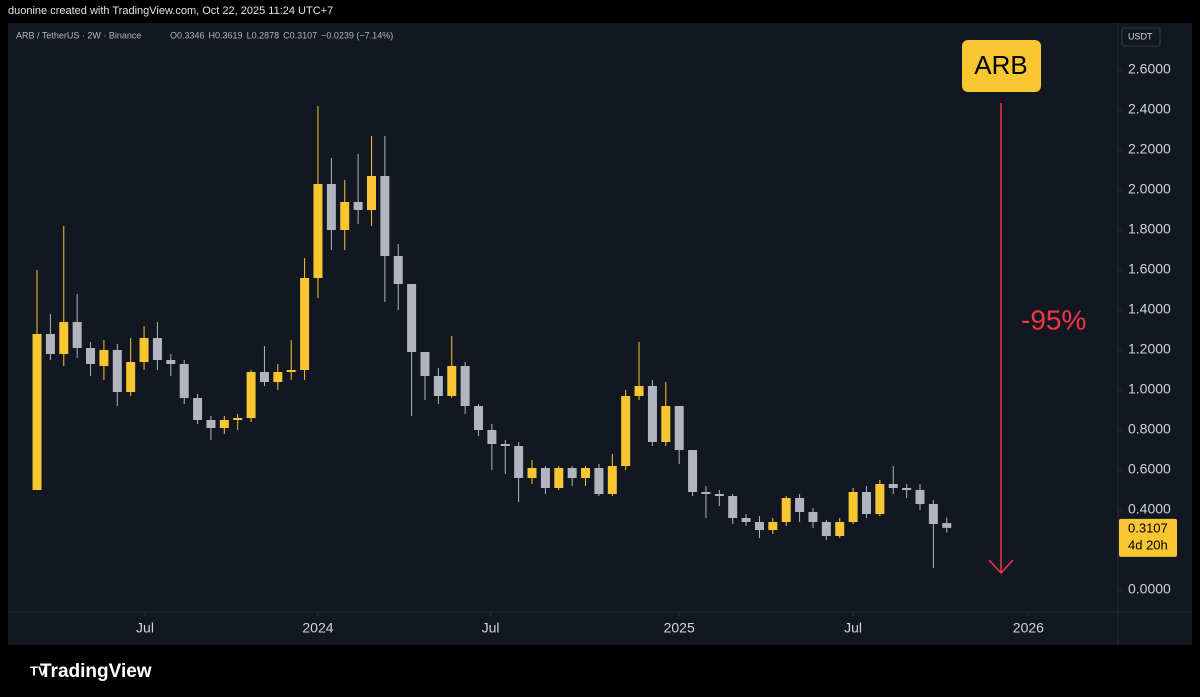 The image size is (1200, 697). I want to click on y-tick-label: 1.8000, so click(1149, 229).